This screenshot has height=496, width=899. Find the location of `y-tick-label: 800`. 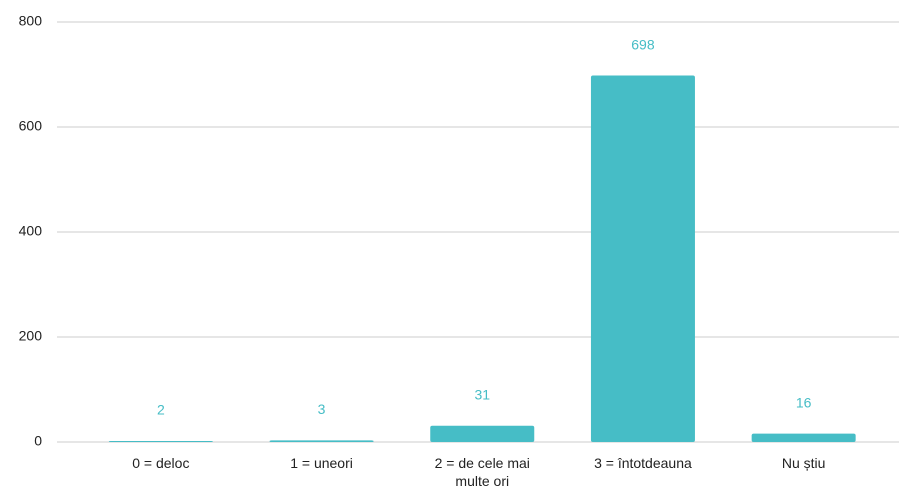

y-tick-label: 800 is located at coordinates (31, 21).